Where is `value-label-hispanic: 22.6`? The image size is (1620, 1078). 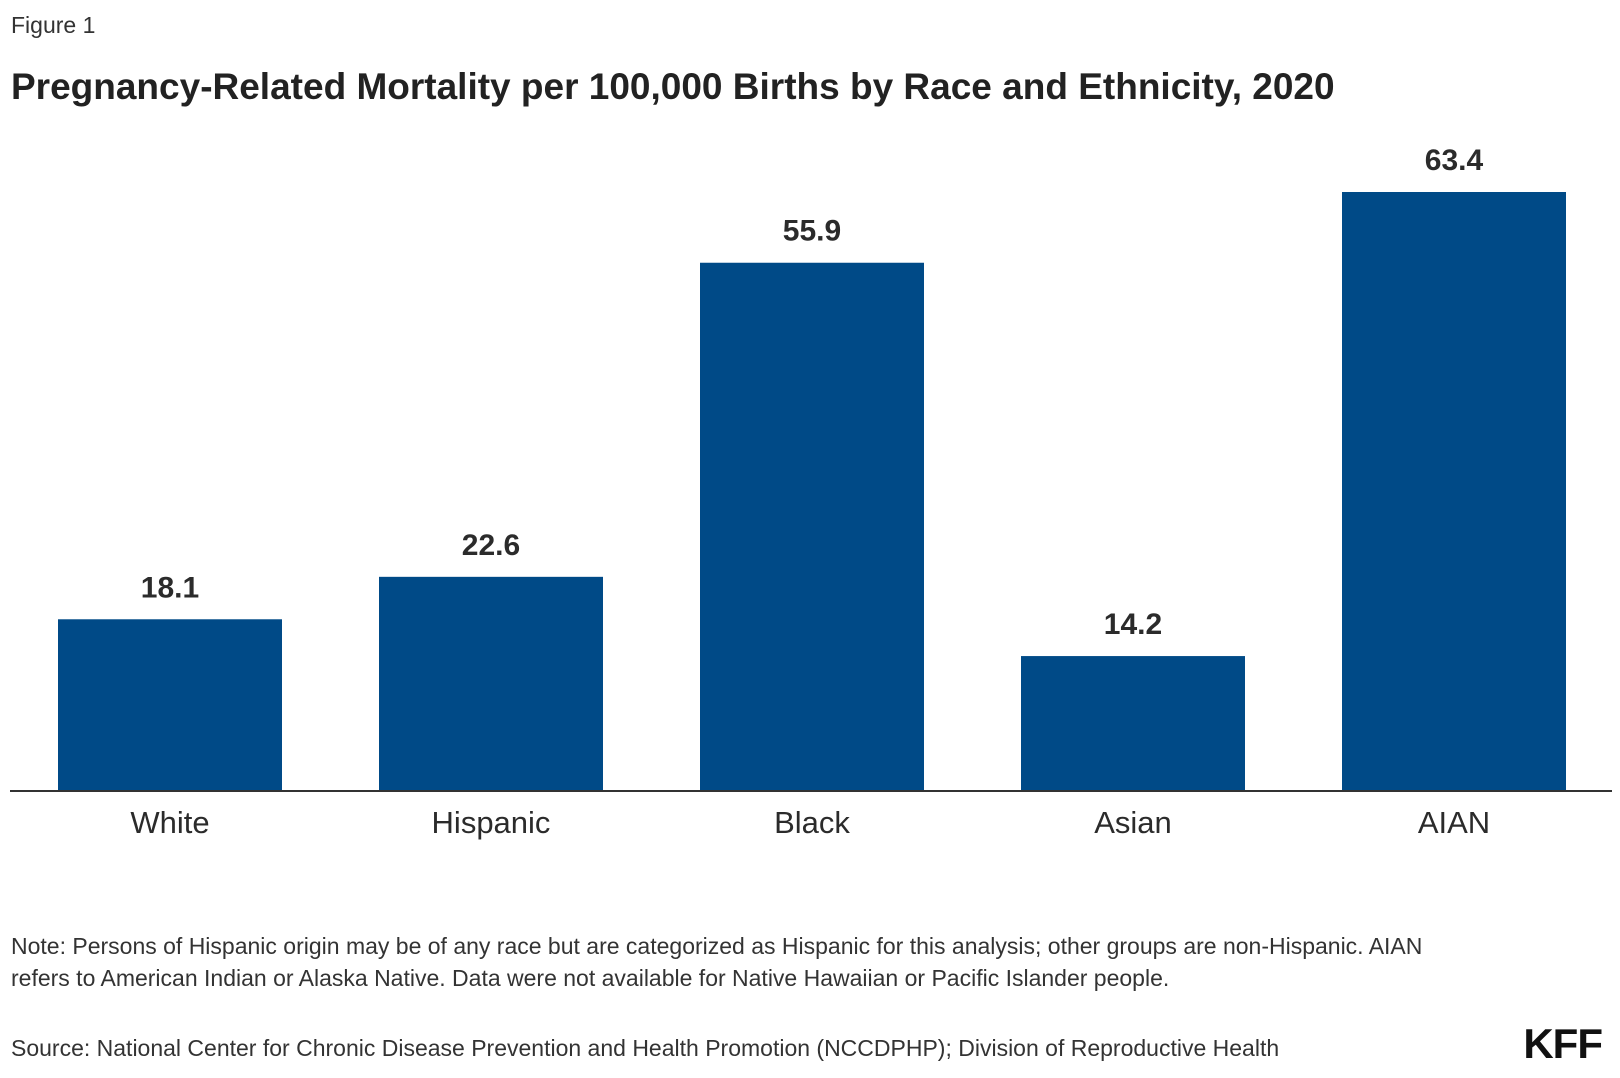
value-label-hispanic: 22.6 is located at coordinates (491, 545).